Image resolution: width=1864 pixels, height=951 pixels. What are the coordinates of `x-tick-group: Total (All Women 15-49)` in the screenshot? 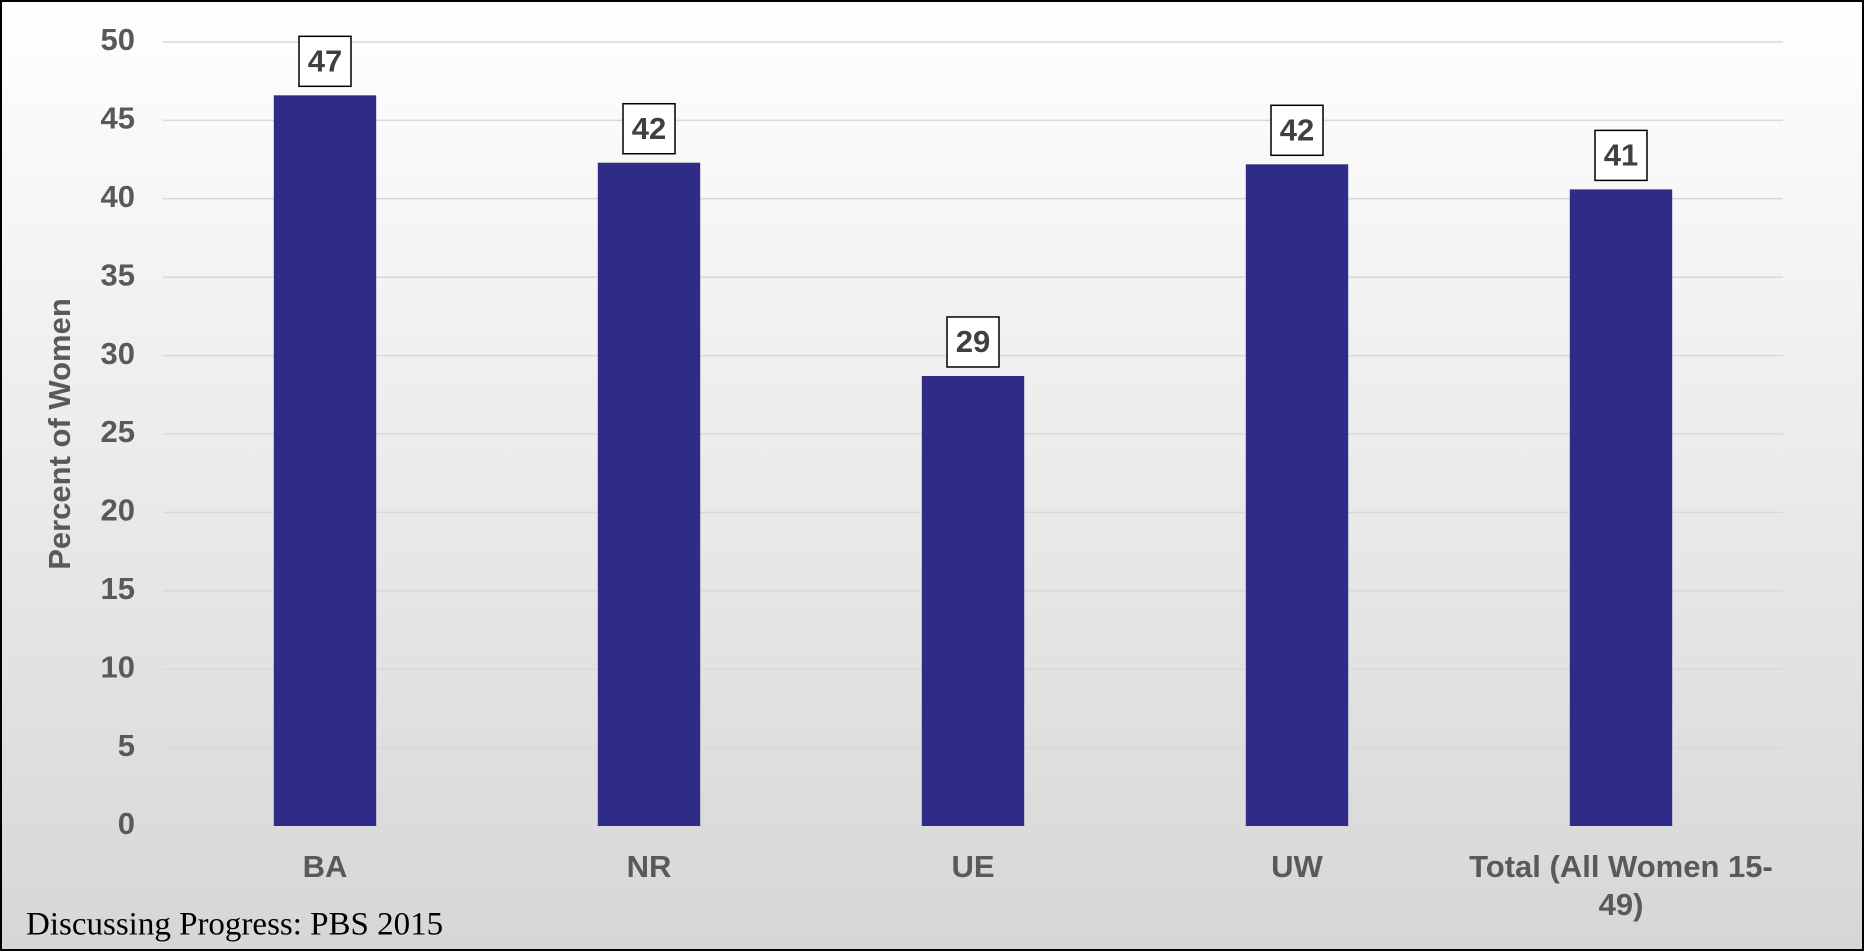 It's located at (1621, 885).